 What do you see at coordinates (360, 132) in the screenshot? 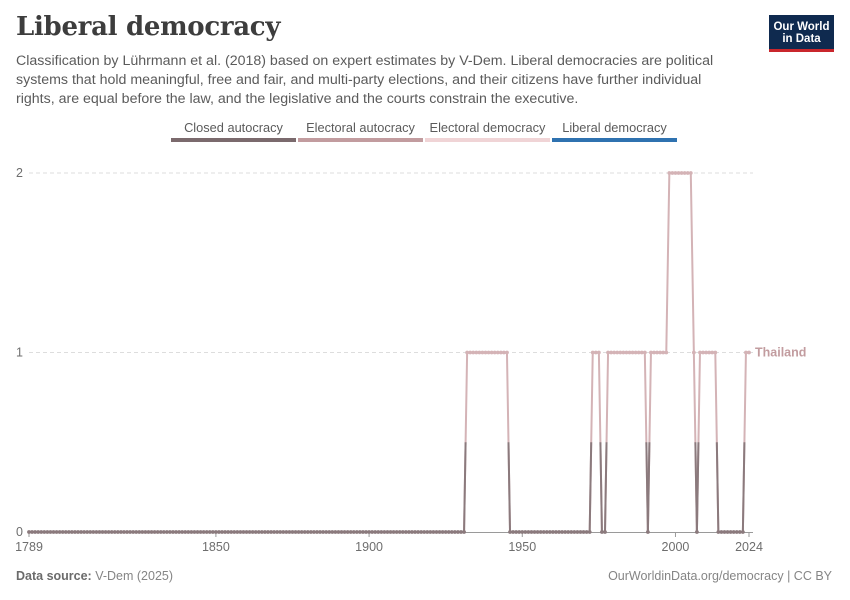
I see `legend-item-electoral-autocracy: Electoral autocracy` at bounding box center [360, 132].